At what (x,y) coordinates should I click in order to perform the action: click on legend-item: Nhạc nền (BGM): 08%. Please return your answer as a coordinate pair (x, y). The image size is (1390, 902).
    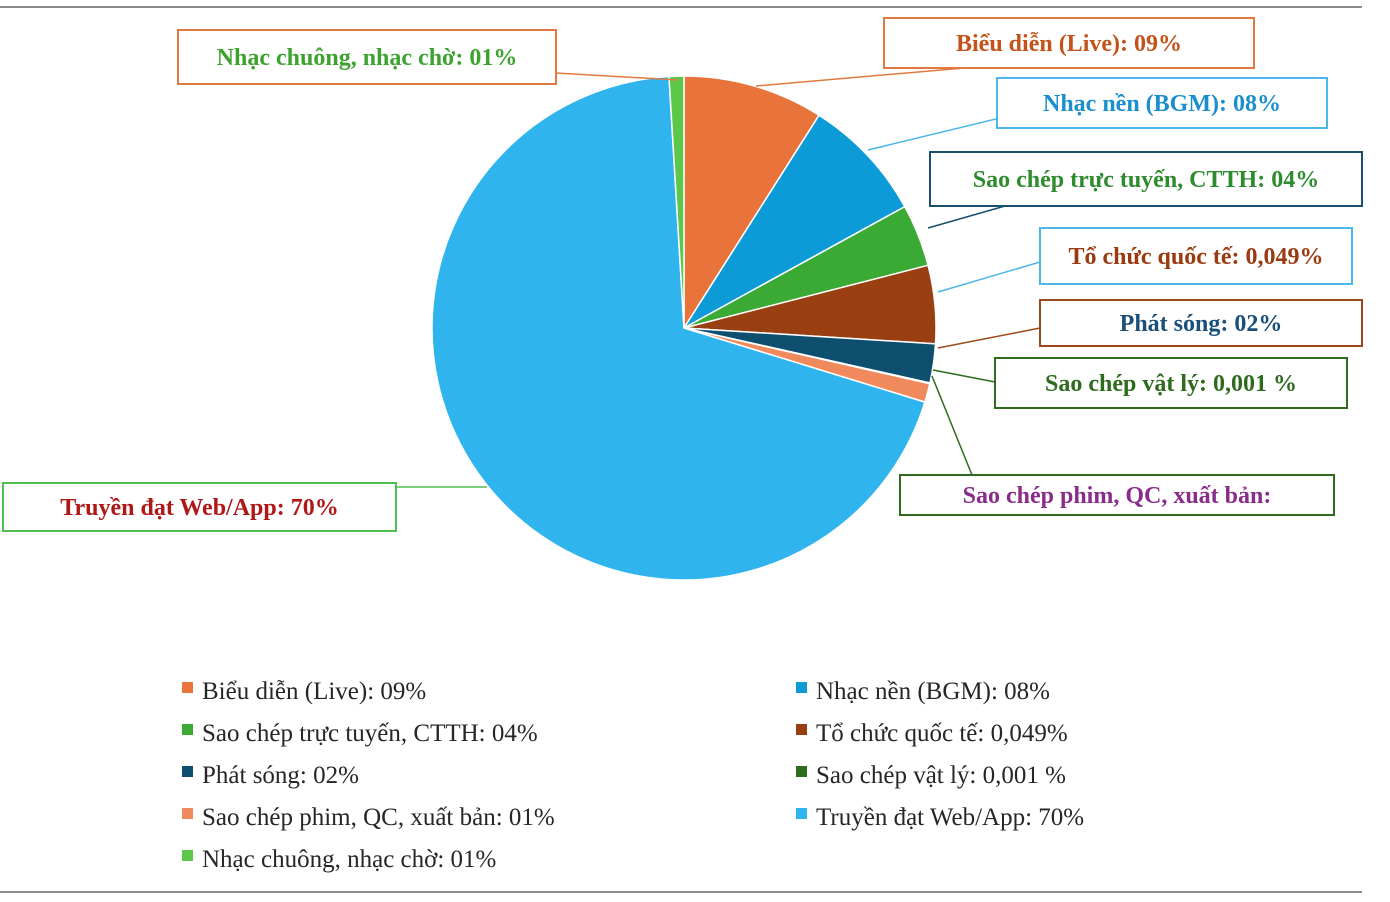
    Looking at the image, I should click on (923, 692).